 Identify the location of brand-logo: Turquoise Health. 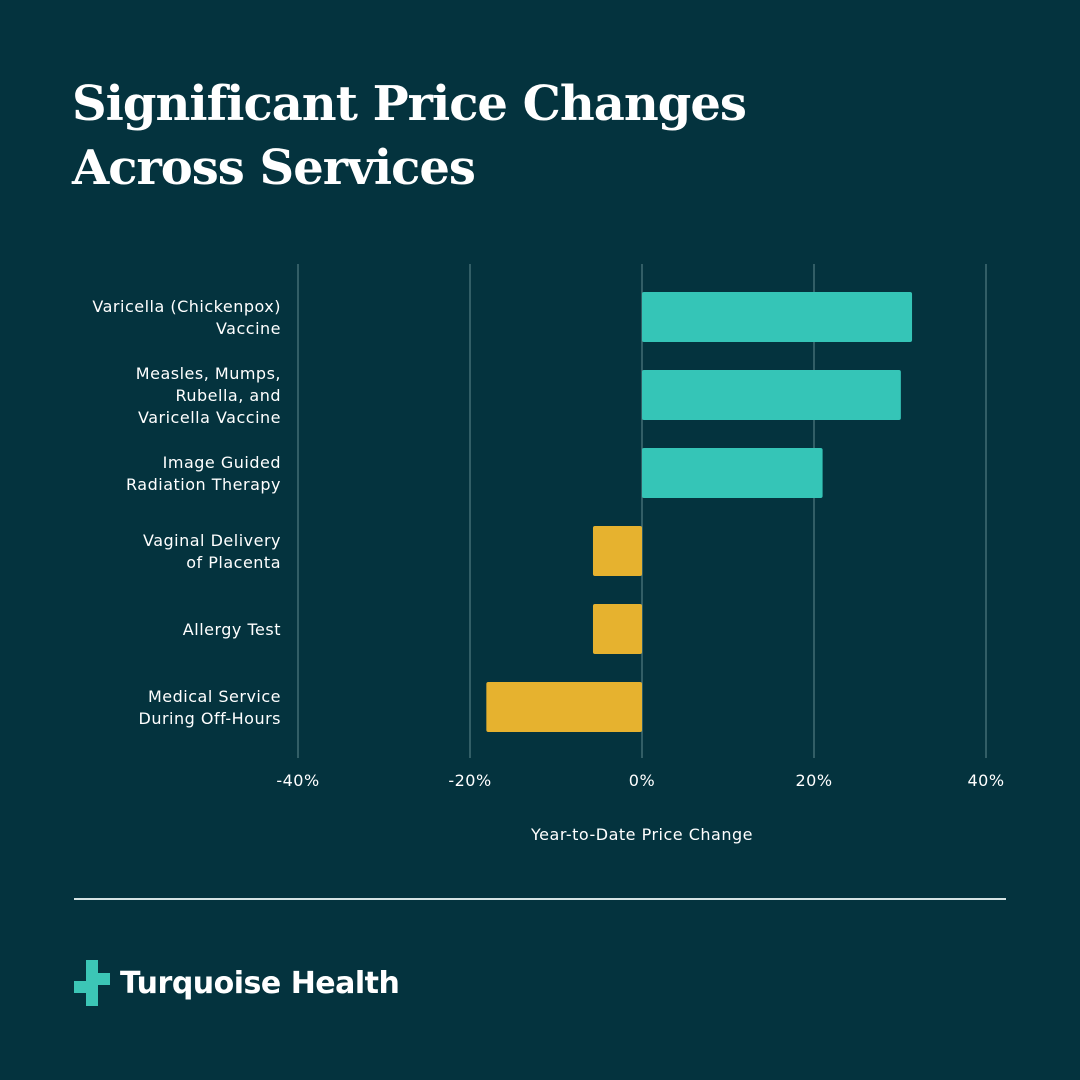
(237, 983).